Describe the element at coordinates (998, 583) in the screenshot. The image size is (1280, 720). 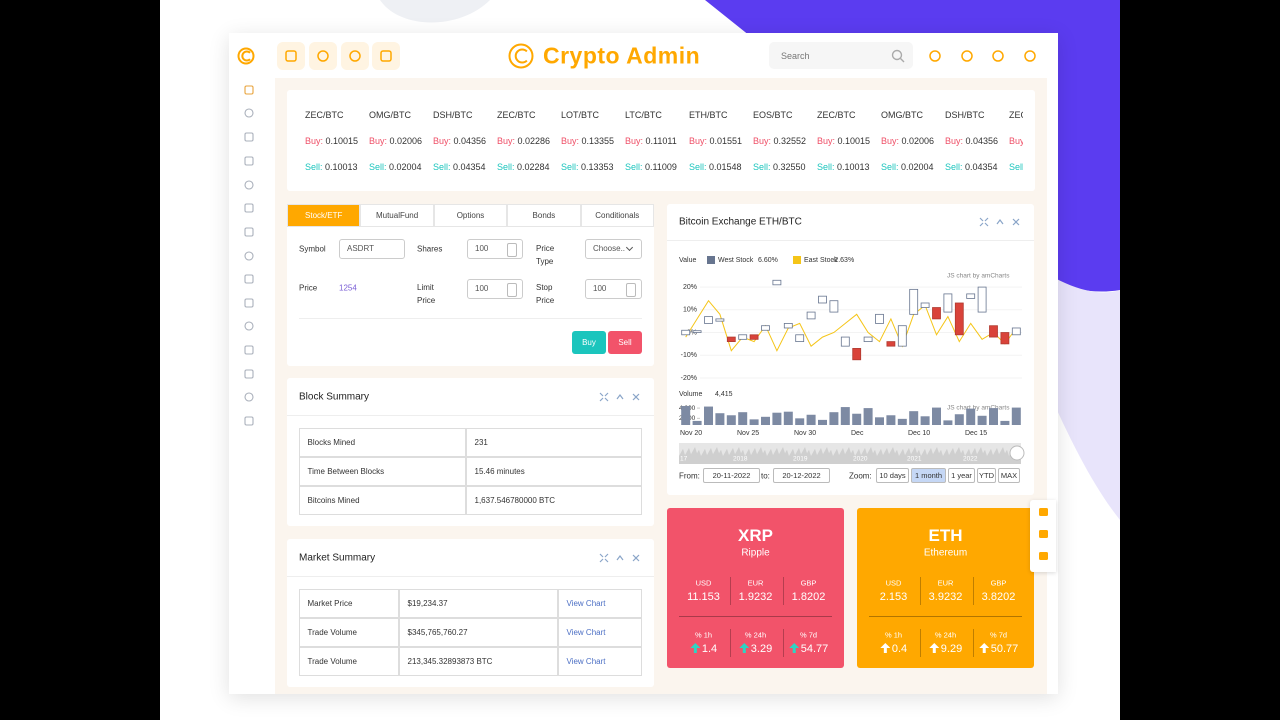
I see `price-label: GBP` at that location.